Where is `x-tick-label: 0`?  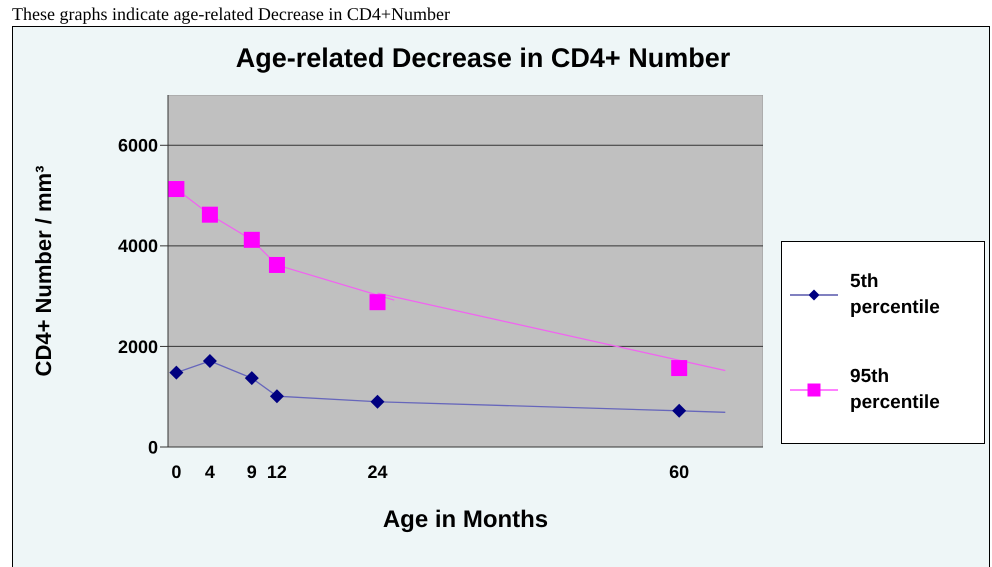
x-tick-label: 0 is located at coordinates (176, 472).